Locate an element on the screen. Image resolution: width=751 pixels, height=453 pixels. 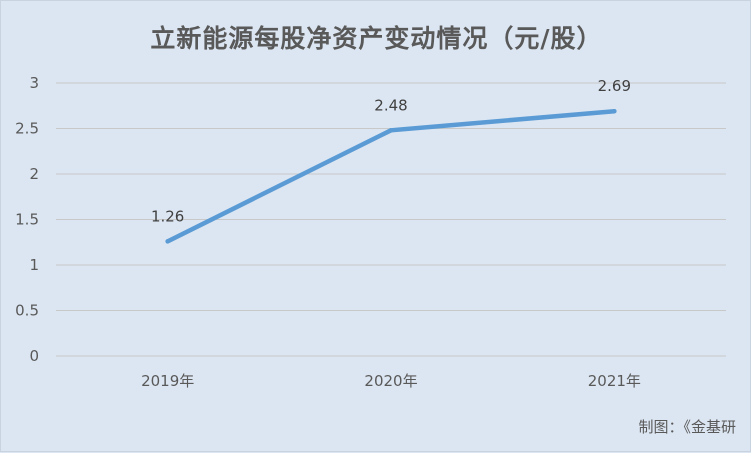
y-tick-label: 2.5 is located at coordinates (27, 129).